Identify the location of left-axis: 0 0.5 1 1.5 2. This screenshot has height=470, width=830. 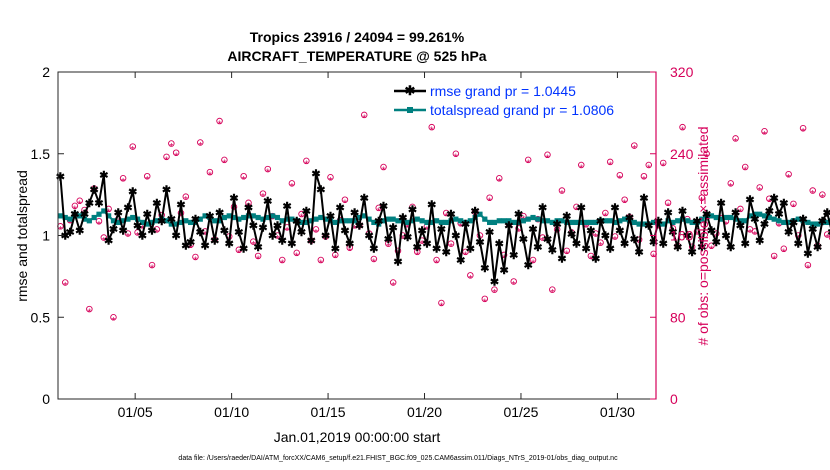
(47, 235).